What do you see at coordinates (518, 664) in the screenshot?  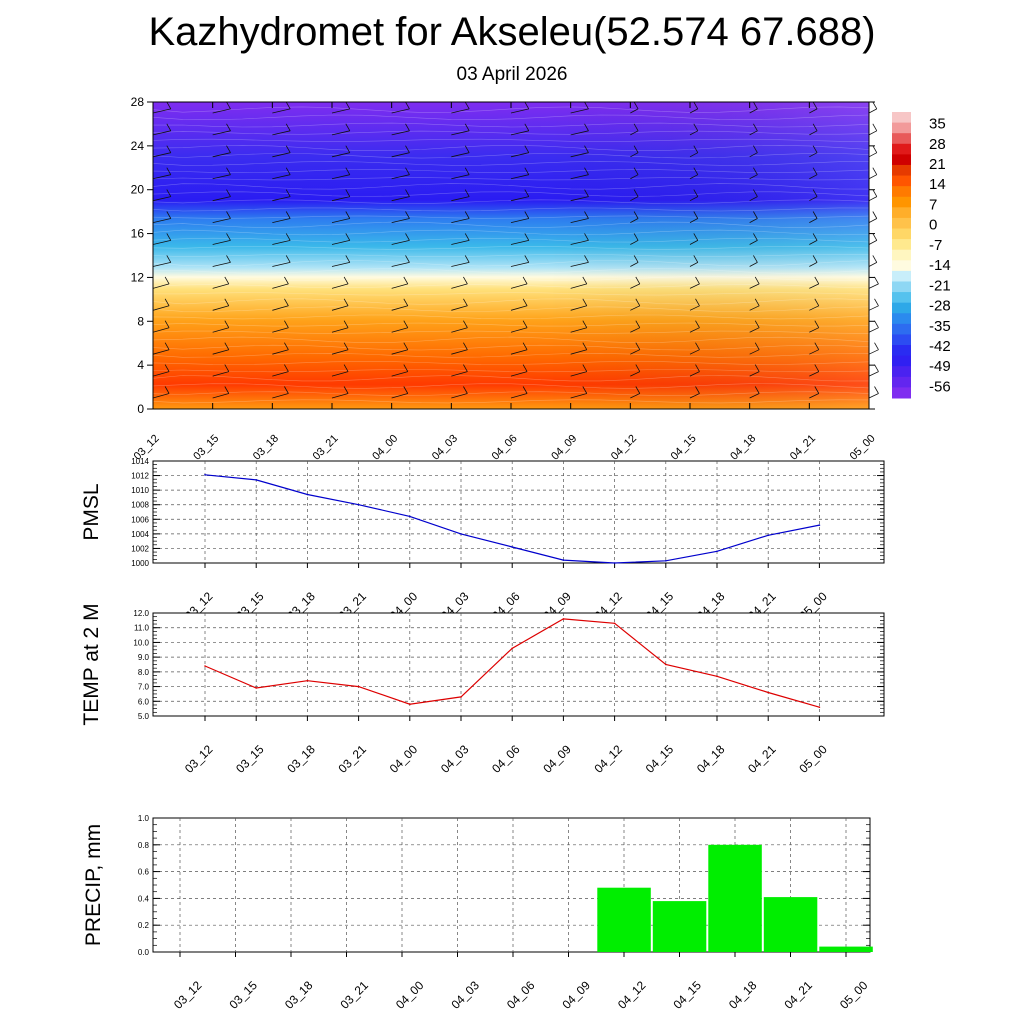 I see `temp-frame` at bounding box center [518, 664].